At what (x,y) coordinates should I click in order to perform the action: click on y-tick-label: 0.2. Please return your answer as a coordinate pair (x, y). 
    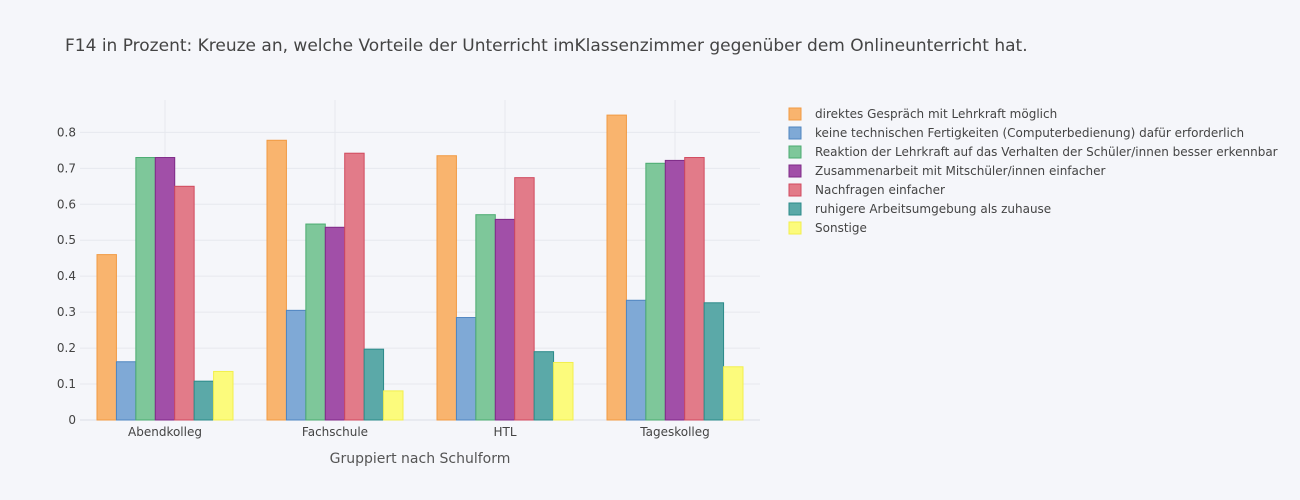
    Looking at the image, I should click on (66, 348).